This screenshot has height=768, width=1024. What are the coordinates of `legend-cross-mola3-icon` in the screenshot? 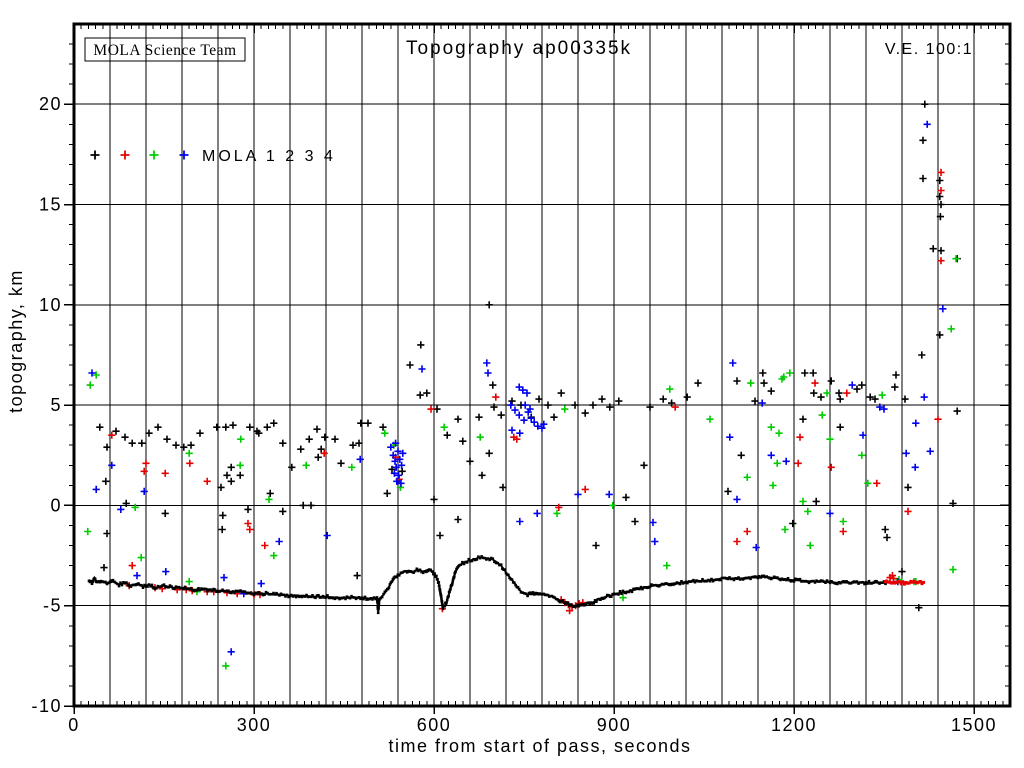 It's located at (154, 155).